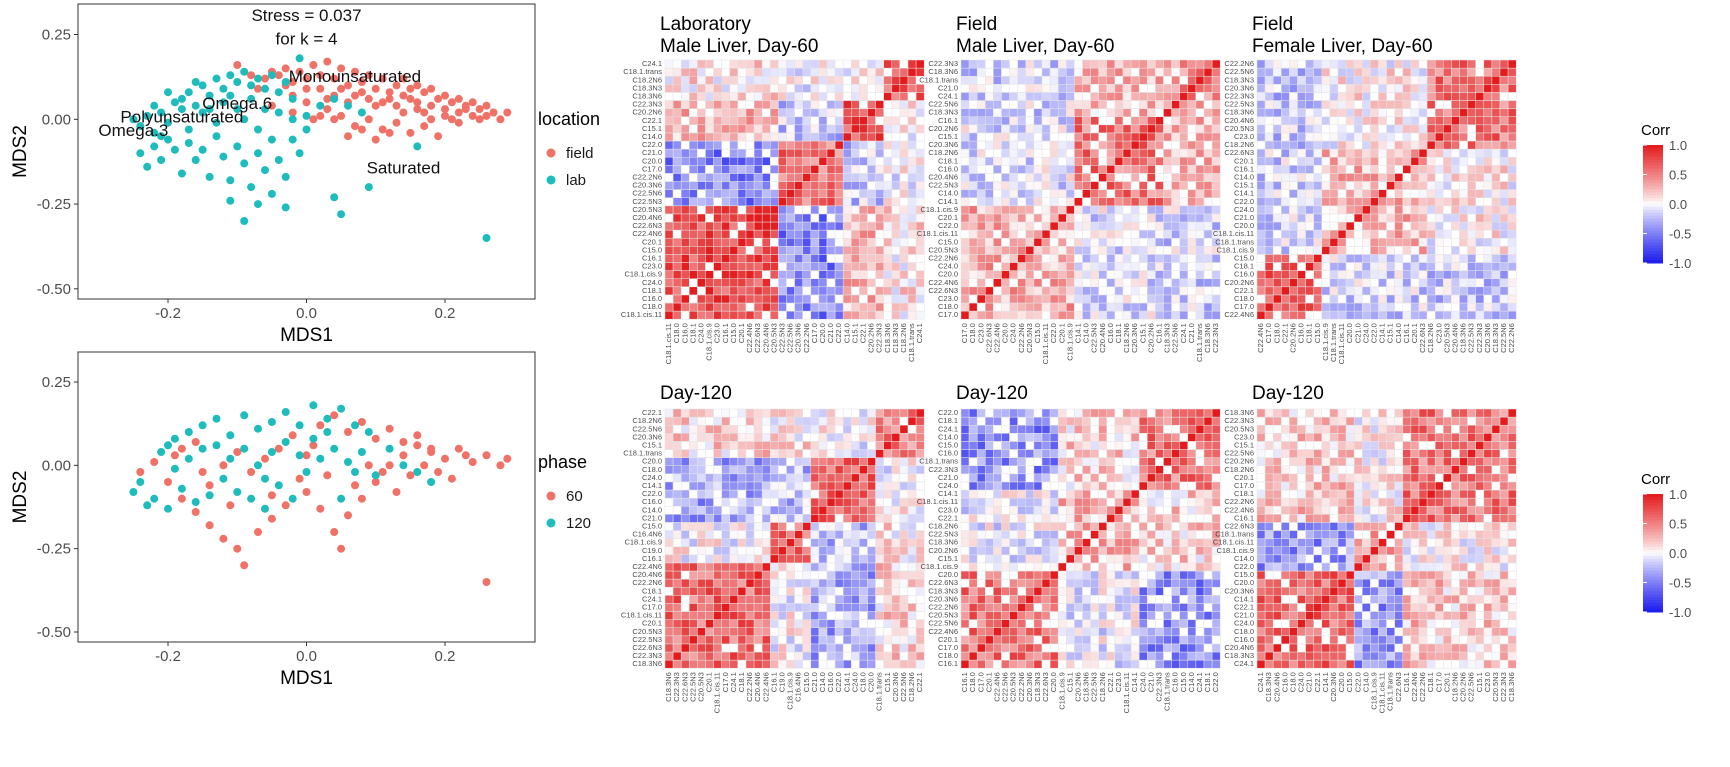 The width and height of the screenshot is (1730, 767). I want to click on heatmap-row-label: C16.1, so click(652, 258).